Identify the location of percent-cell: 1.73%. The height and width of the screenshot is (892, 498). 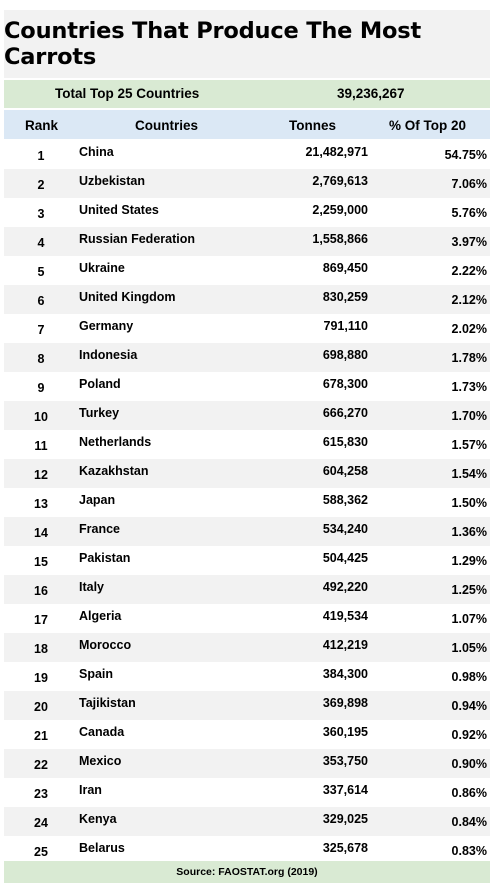
(469, 387).